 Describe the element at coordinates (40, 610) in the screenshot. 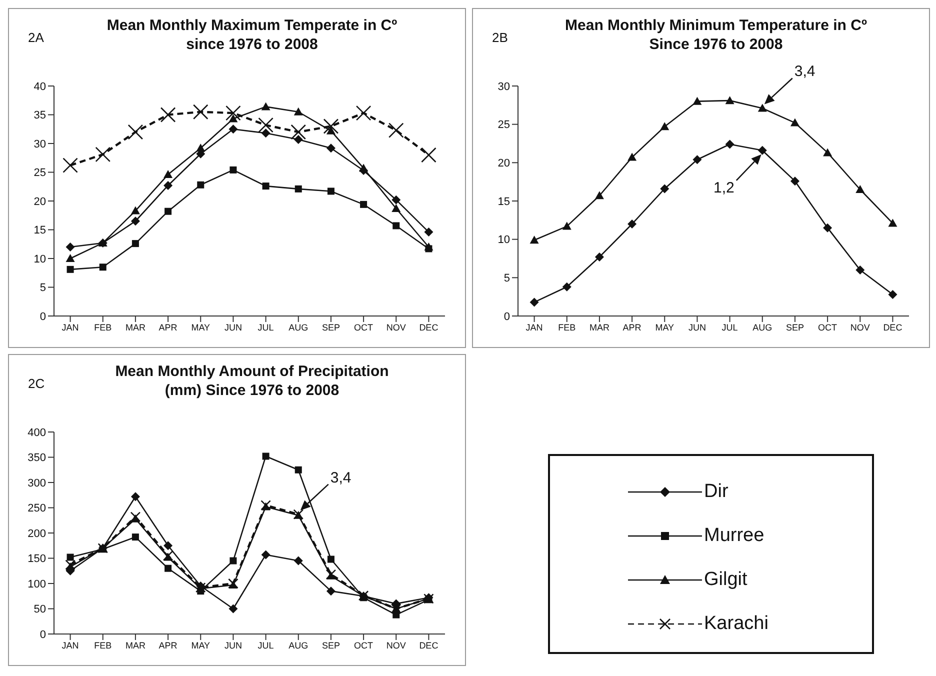

I see `y-tick-label: 50` at that location.